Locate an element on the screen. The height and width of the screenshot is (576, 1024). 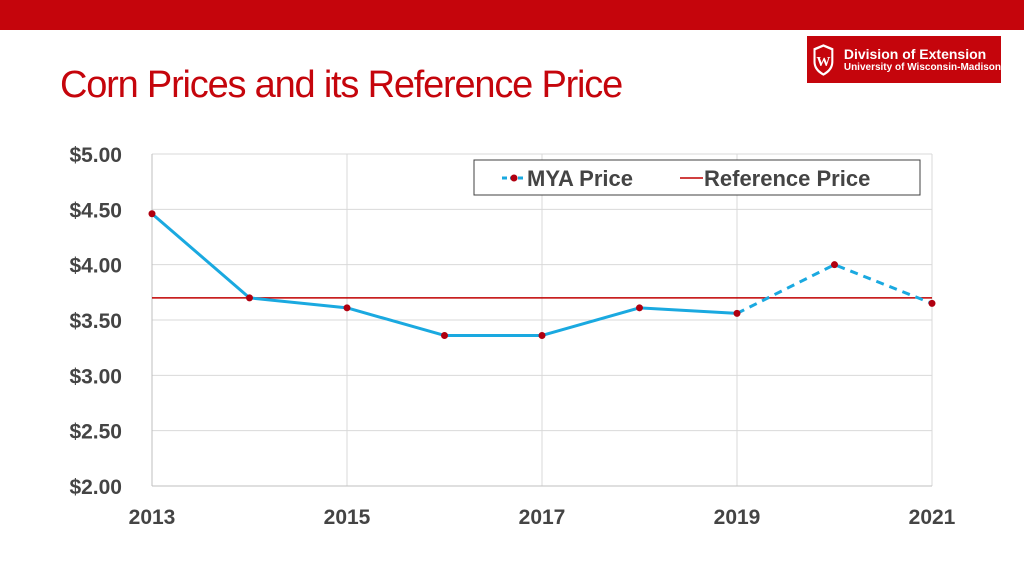
page-title: Corn Prices and its Reference Price is located at coordinates (341, 85).